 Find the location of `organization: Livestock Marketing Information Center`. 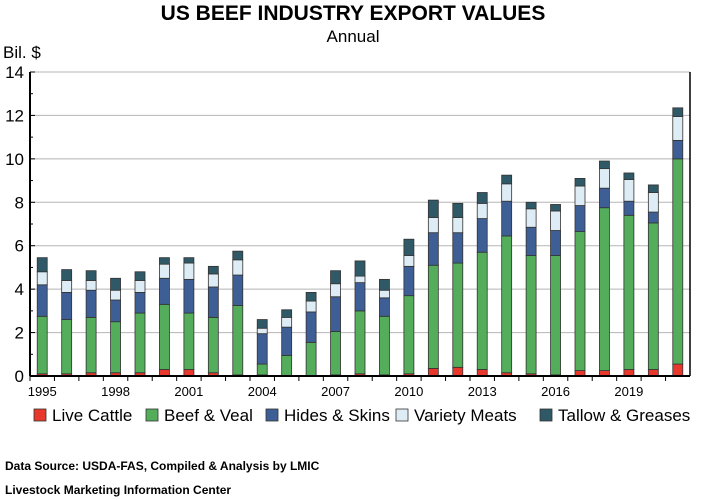

organization: Livestock Marketing Information Center is located at coordinates (118, 490).